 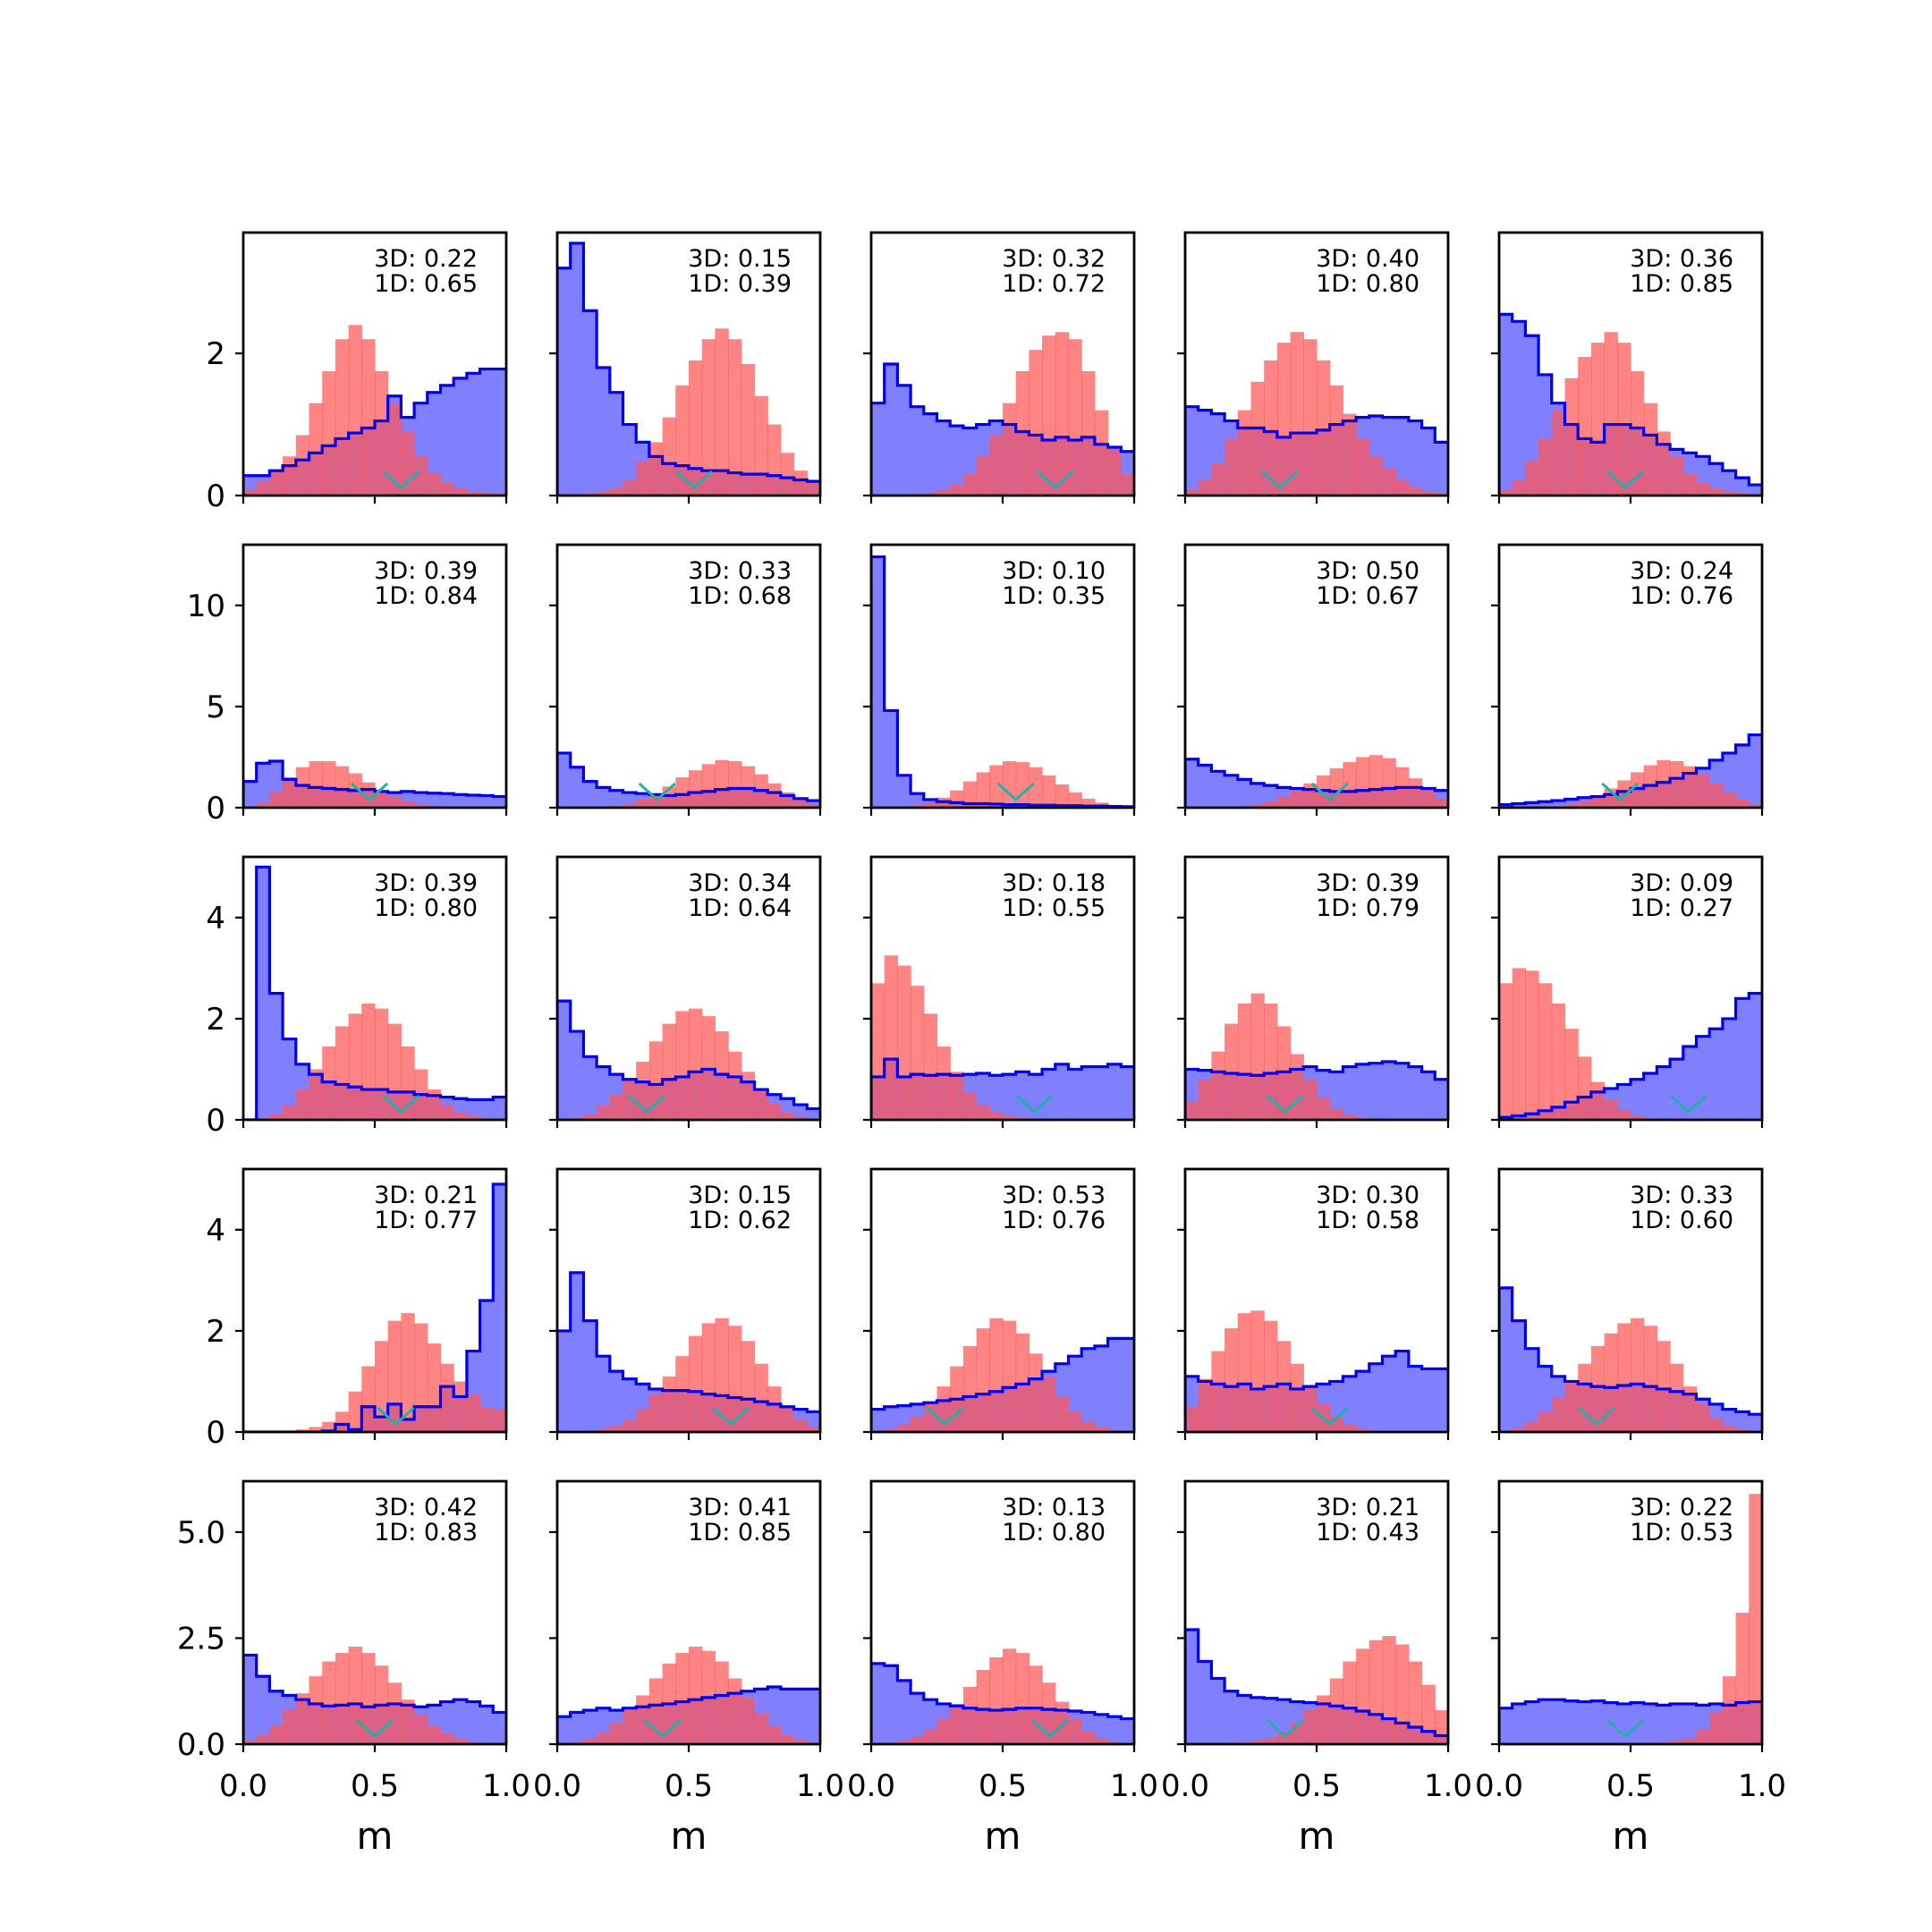 What do you see at coordinates (1367, 259) in the screenshot?
I see `label-3d: 3D: 0.40` at bounding box center [1367, 259].